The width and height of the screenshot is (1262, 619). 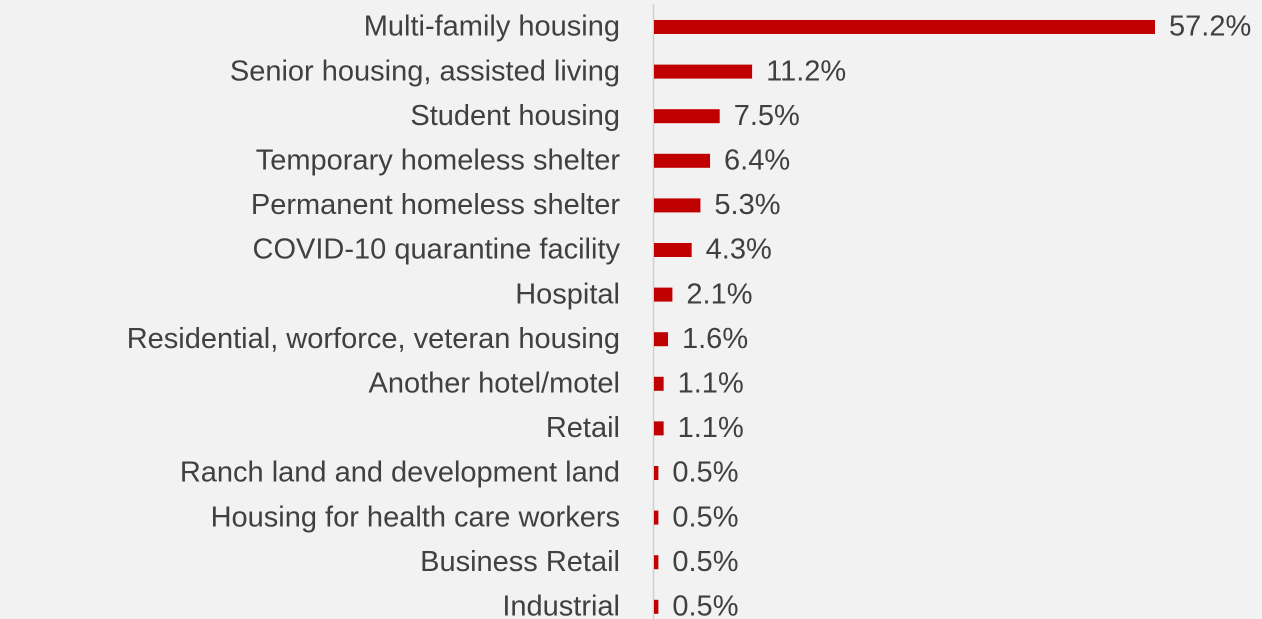 What do you see at coordinates (494, 383) in the screenshot?
I see `category-label: Another hotel/motel` at bounding box center [494, 383].